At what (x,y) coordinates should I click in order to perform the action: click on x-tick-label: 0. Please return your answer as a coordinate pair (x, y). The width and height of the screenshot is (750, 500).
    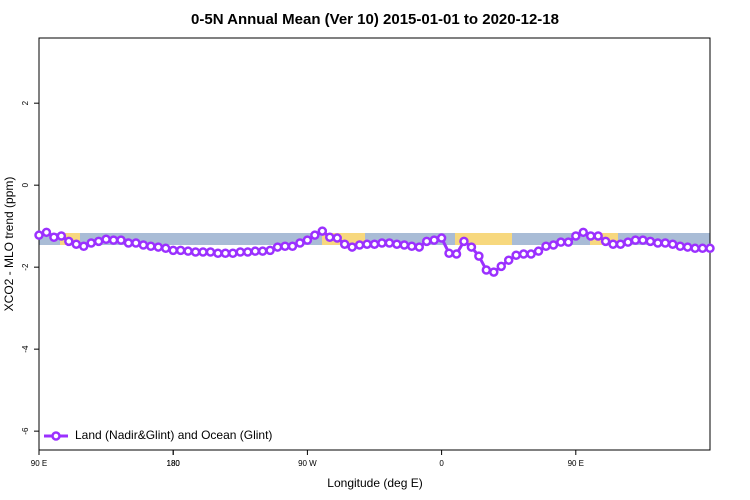
    Looking at the image, I should click on (441, 463).